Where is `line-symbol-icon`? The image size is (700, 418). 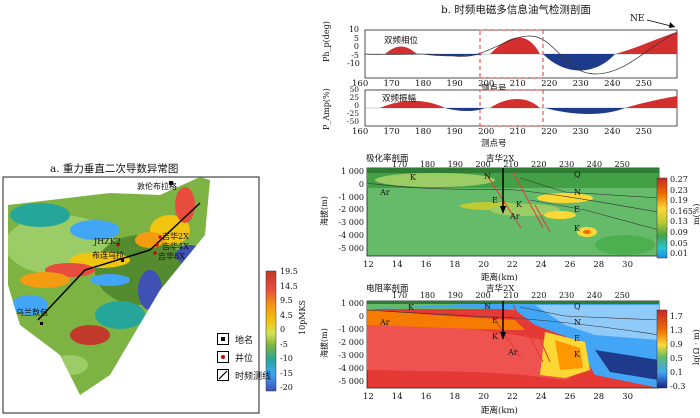
line-symbol-icon is located at coordinates (223, 375).